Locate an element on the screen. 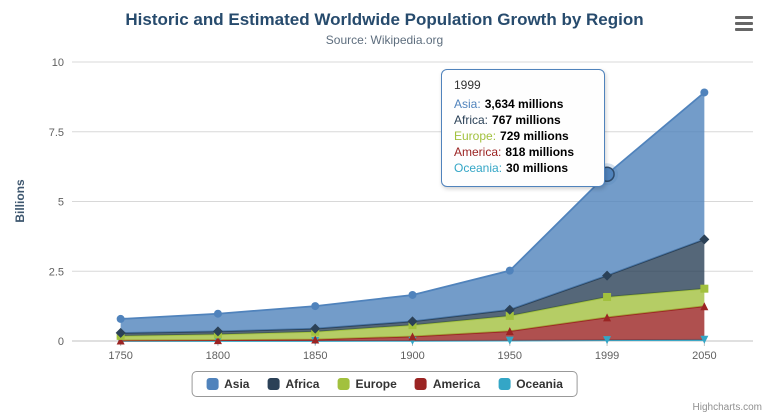 Image resolution: width=769 pixels, height=416 pixels. legend: Asia Africa Europe America Oceania is located at coordinates (384, 384).